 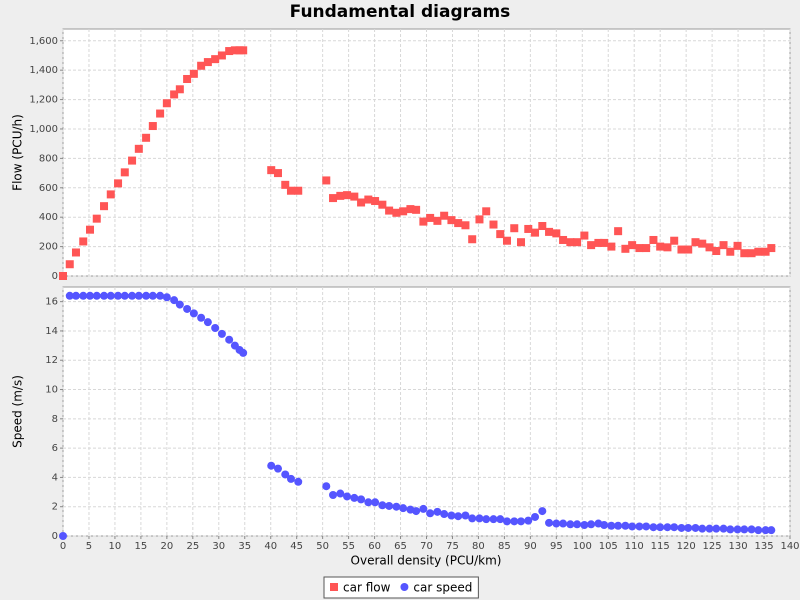 I want to click on x-tick-label: 100, so click(x=582, y=546).